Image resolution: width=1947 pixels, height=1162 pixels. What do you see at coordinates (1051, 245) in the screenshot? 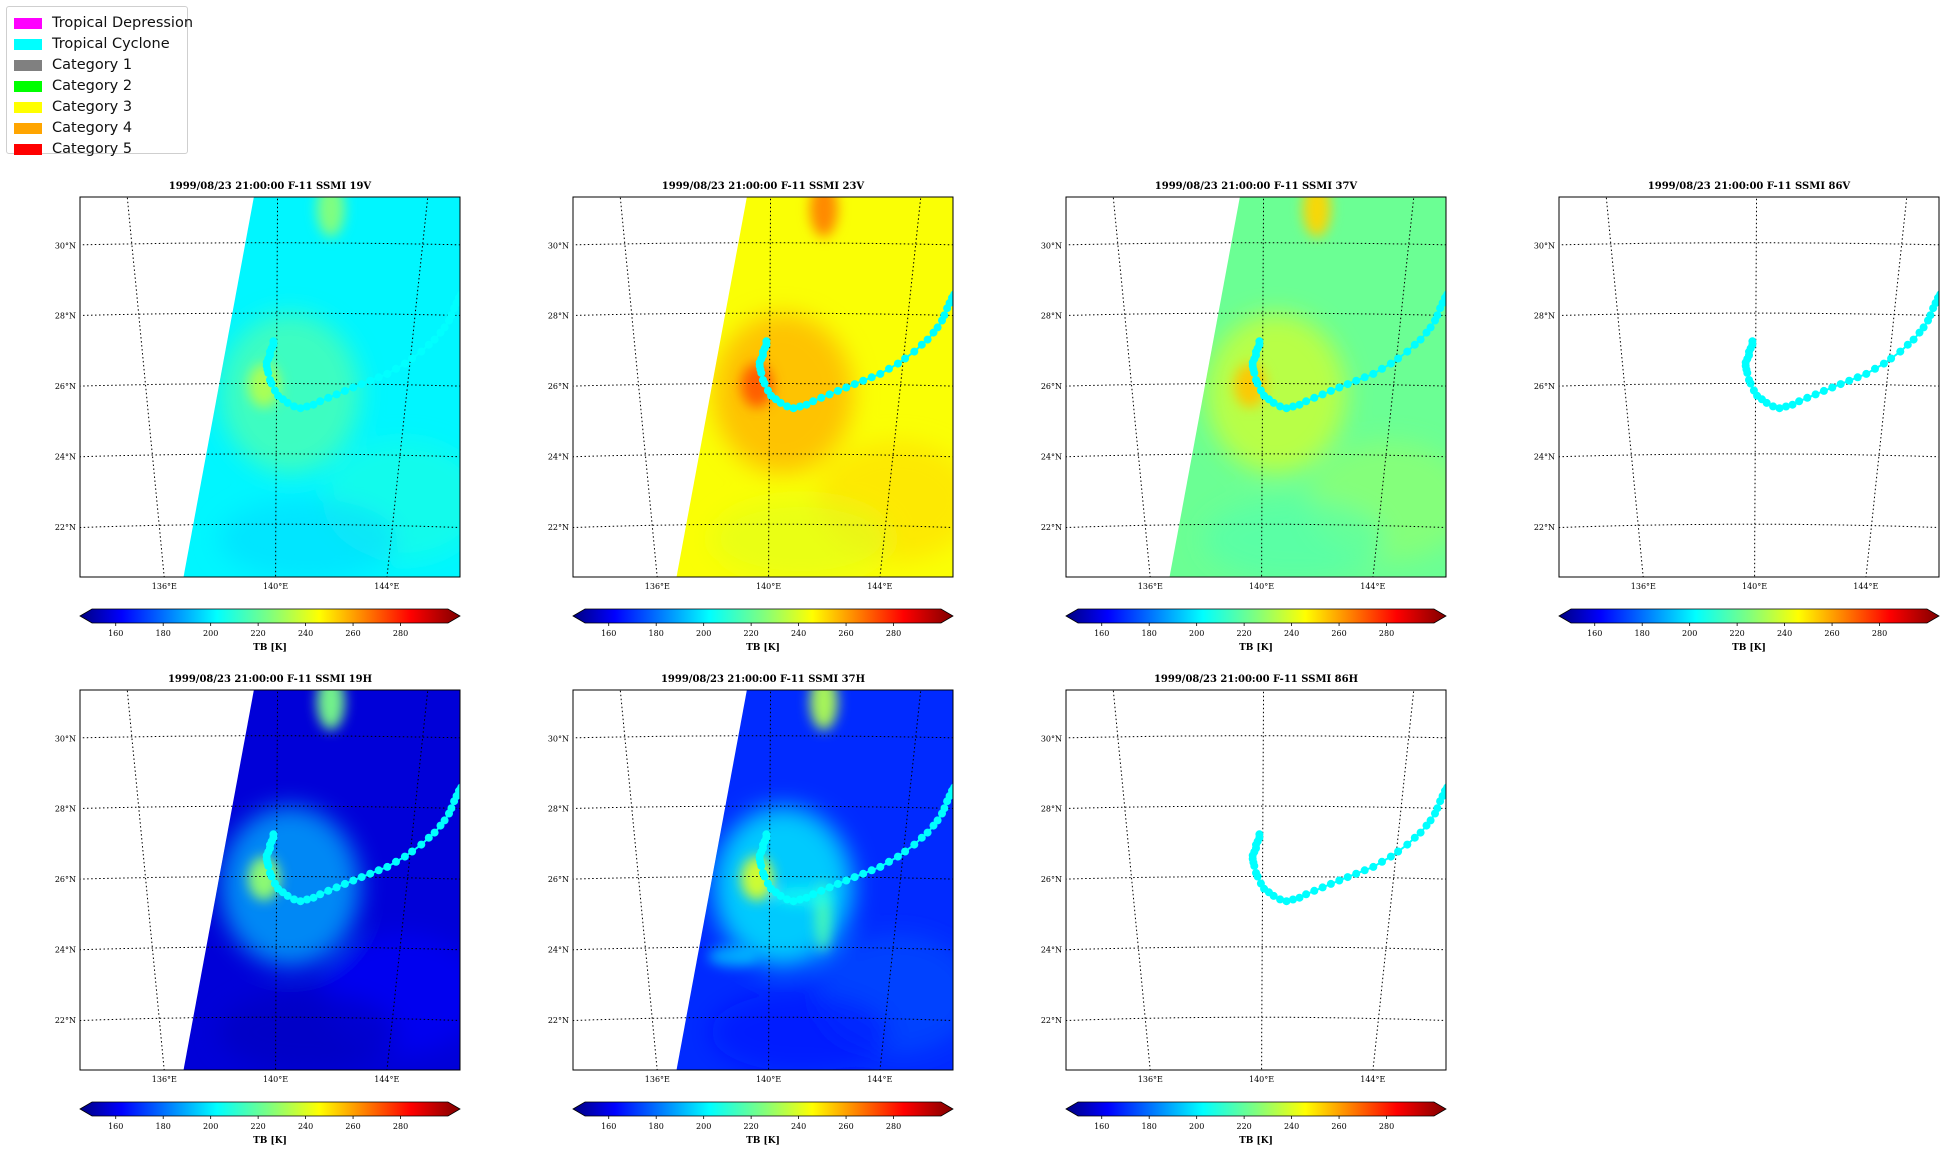
I see `lat-label: 30°N` at bounding box center [1051, 245].